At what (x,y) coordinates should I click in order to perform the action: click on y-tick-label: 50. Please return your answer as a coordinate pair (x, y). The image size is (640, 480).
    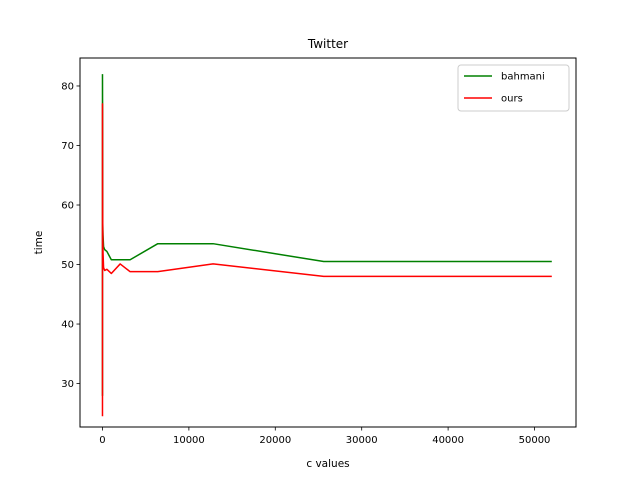
    Looking at the image, I should click on (67, 265).